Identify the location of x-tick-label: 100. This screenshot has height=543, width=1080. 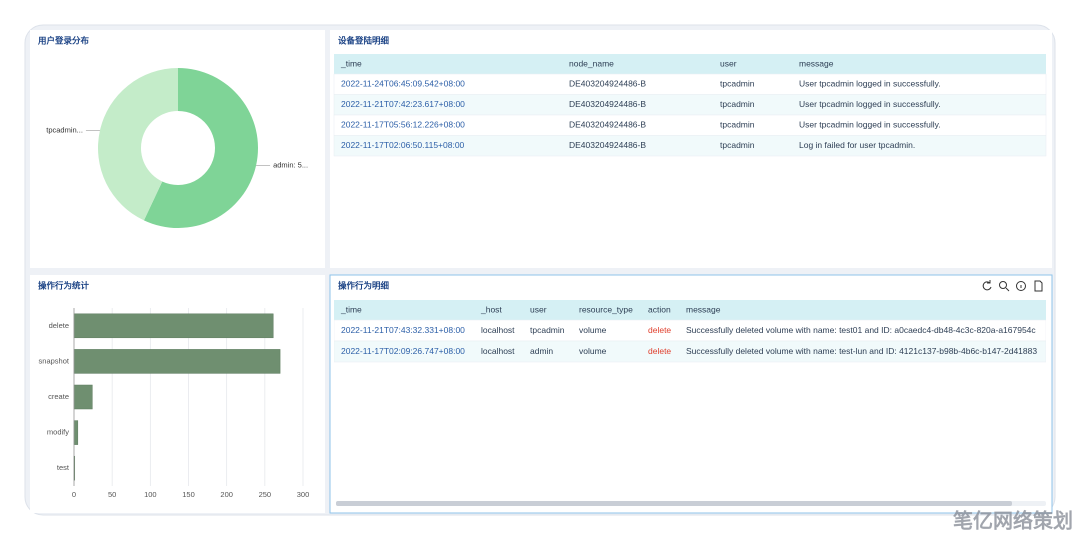
(150, 494).